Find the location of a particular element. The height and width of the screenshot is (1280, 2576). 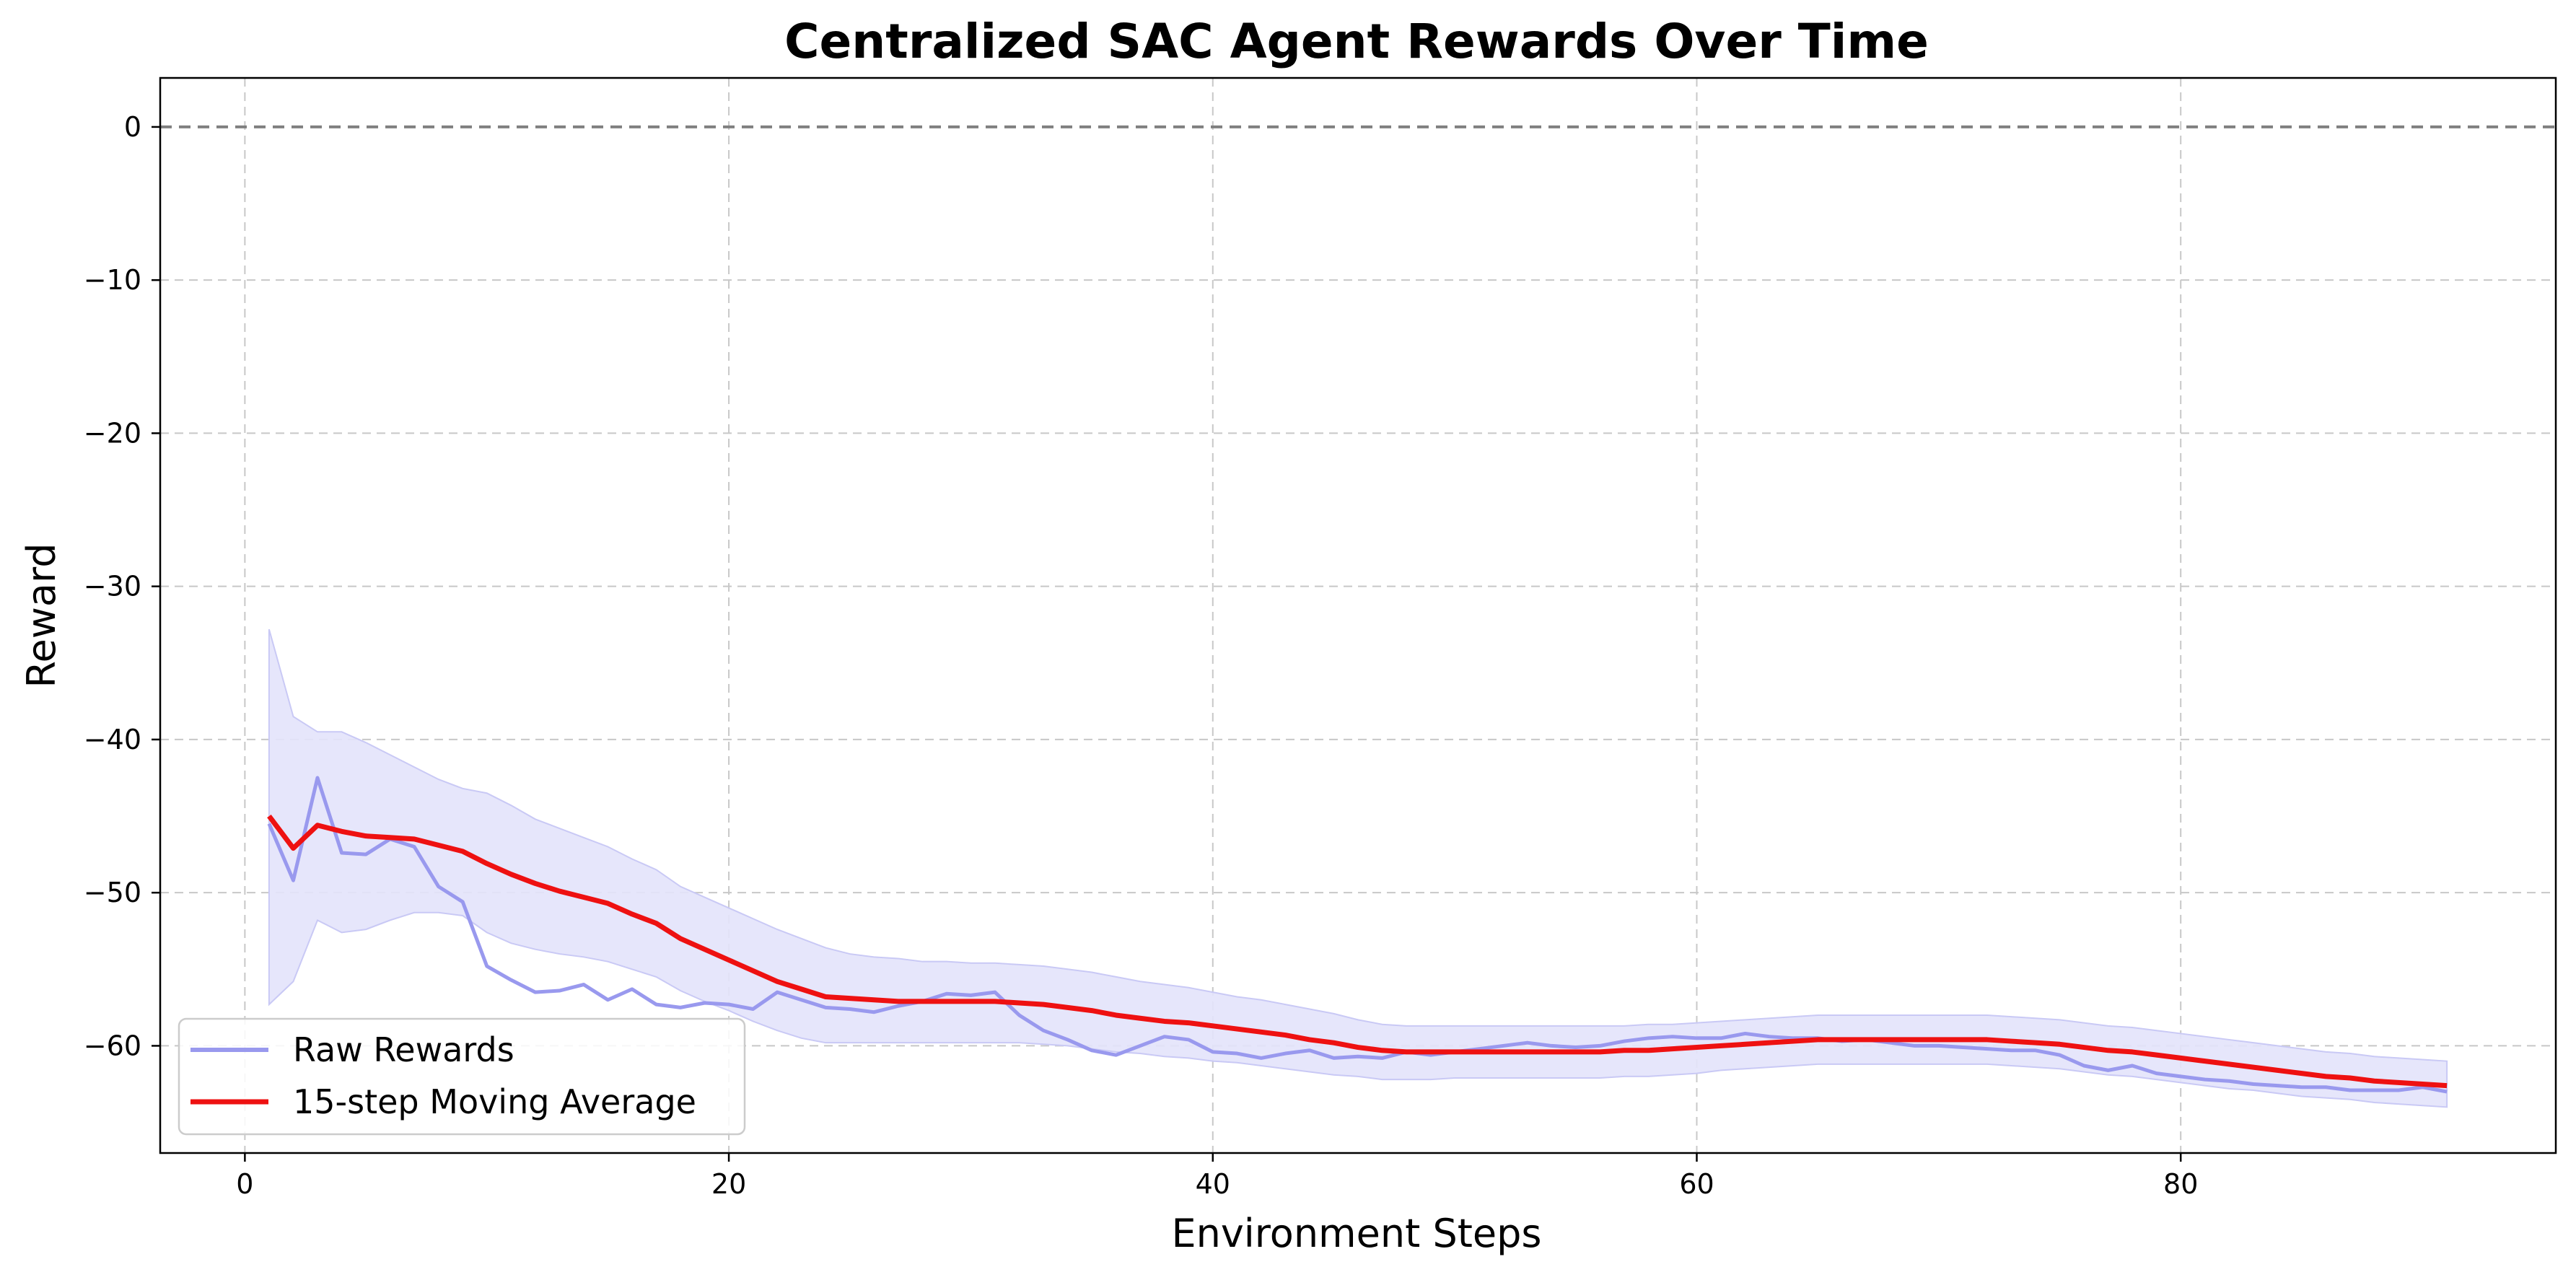

y-tick-label: −50 is located at coordinates (112, 892).